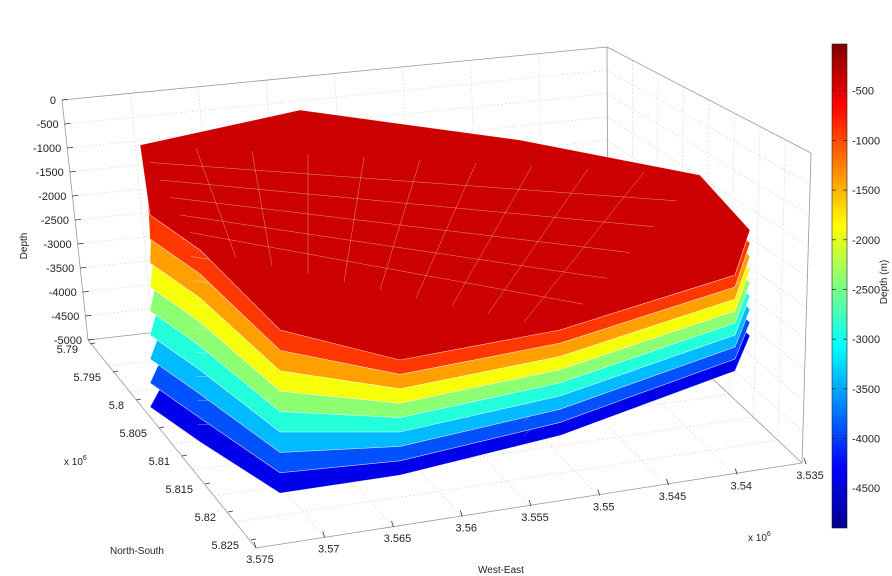 The image size is (892, 576). Describe the element at coordinates (535, 518) in the screenshot. I see `x-tick-label: 3.555` at that location.